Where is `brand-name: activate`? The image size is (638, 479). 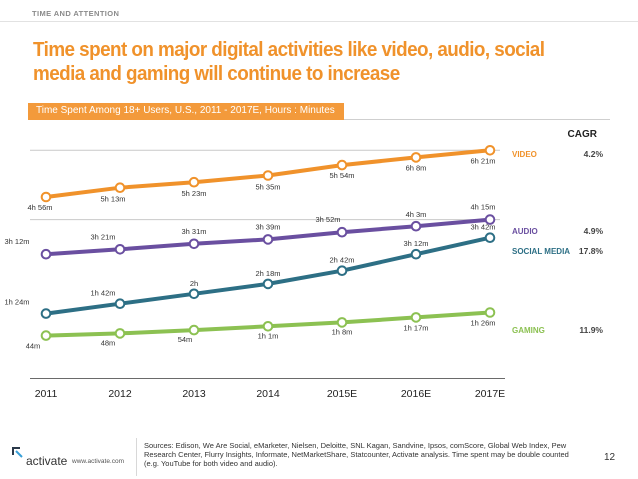 brand-name: activate is located at coordinates (47, 461).